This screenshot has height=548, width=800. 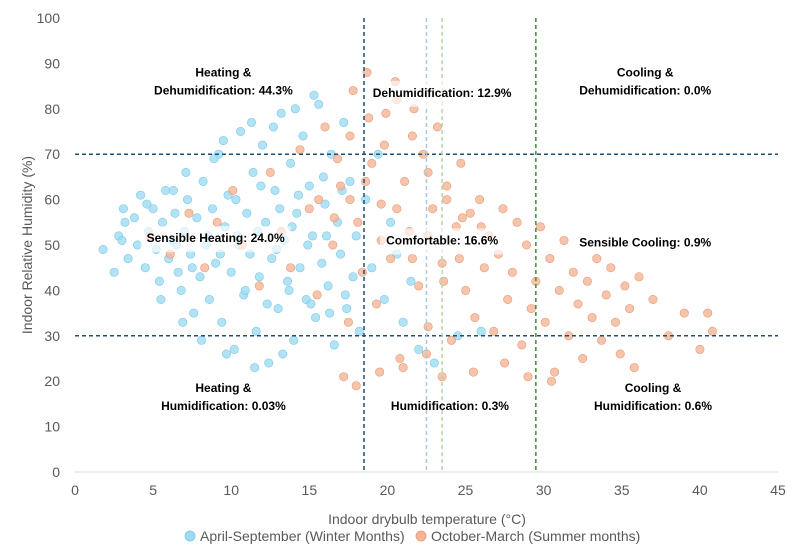 I want to click on y-tick-label: 100, so click(x=49, y=18).